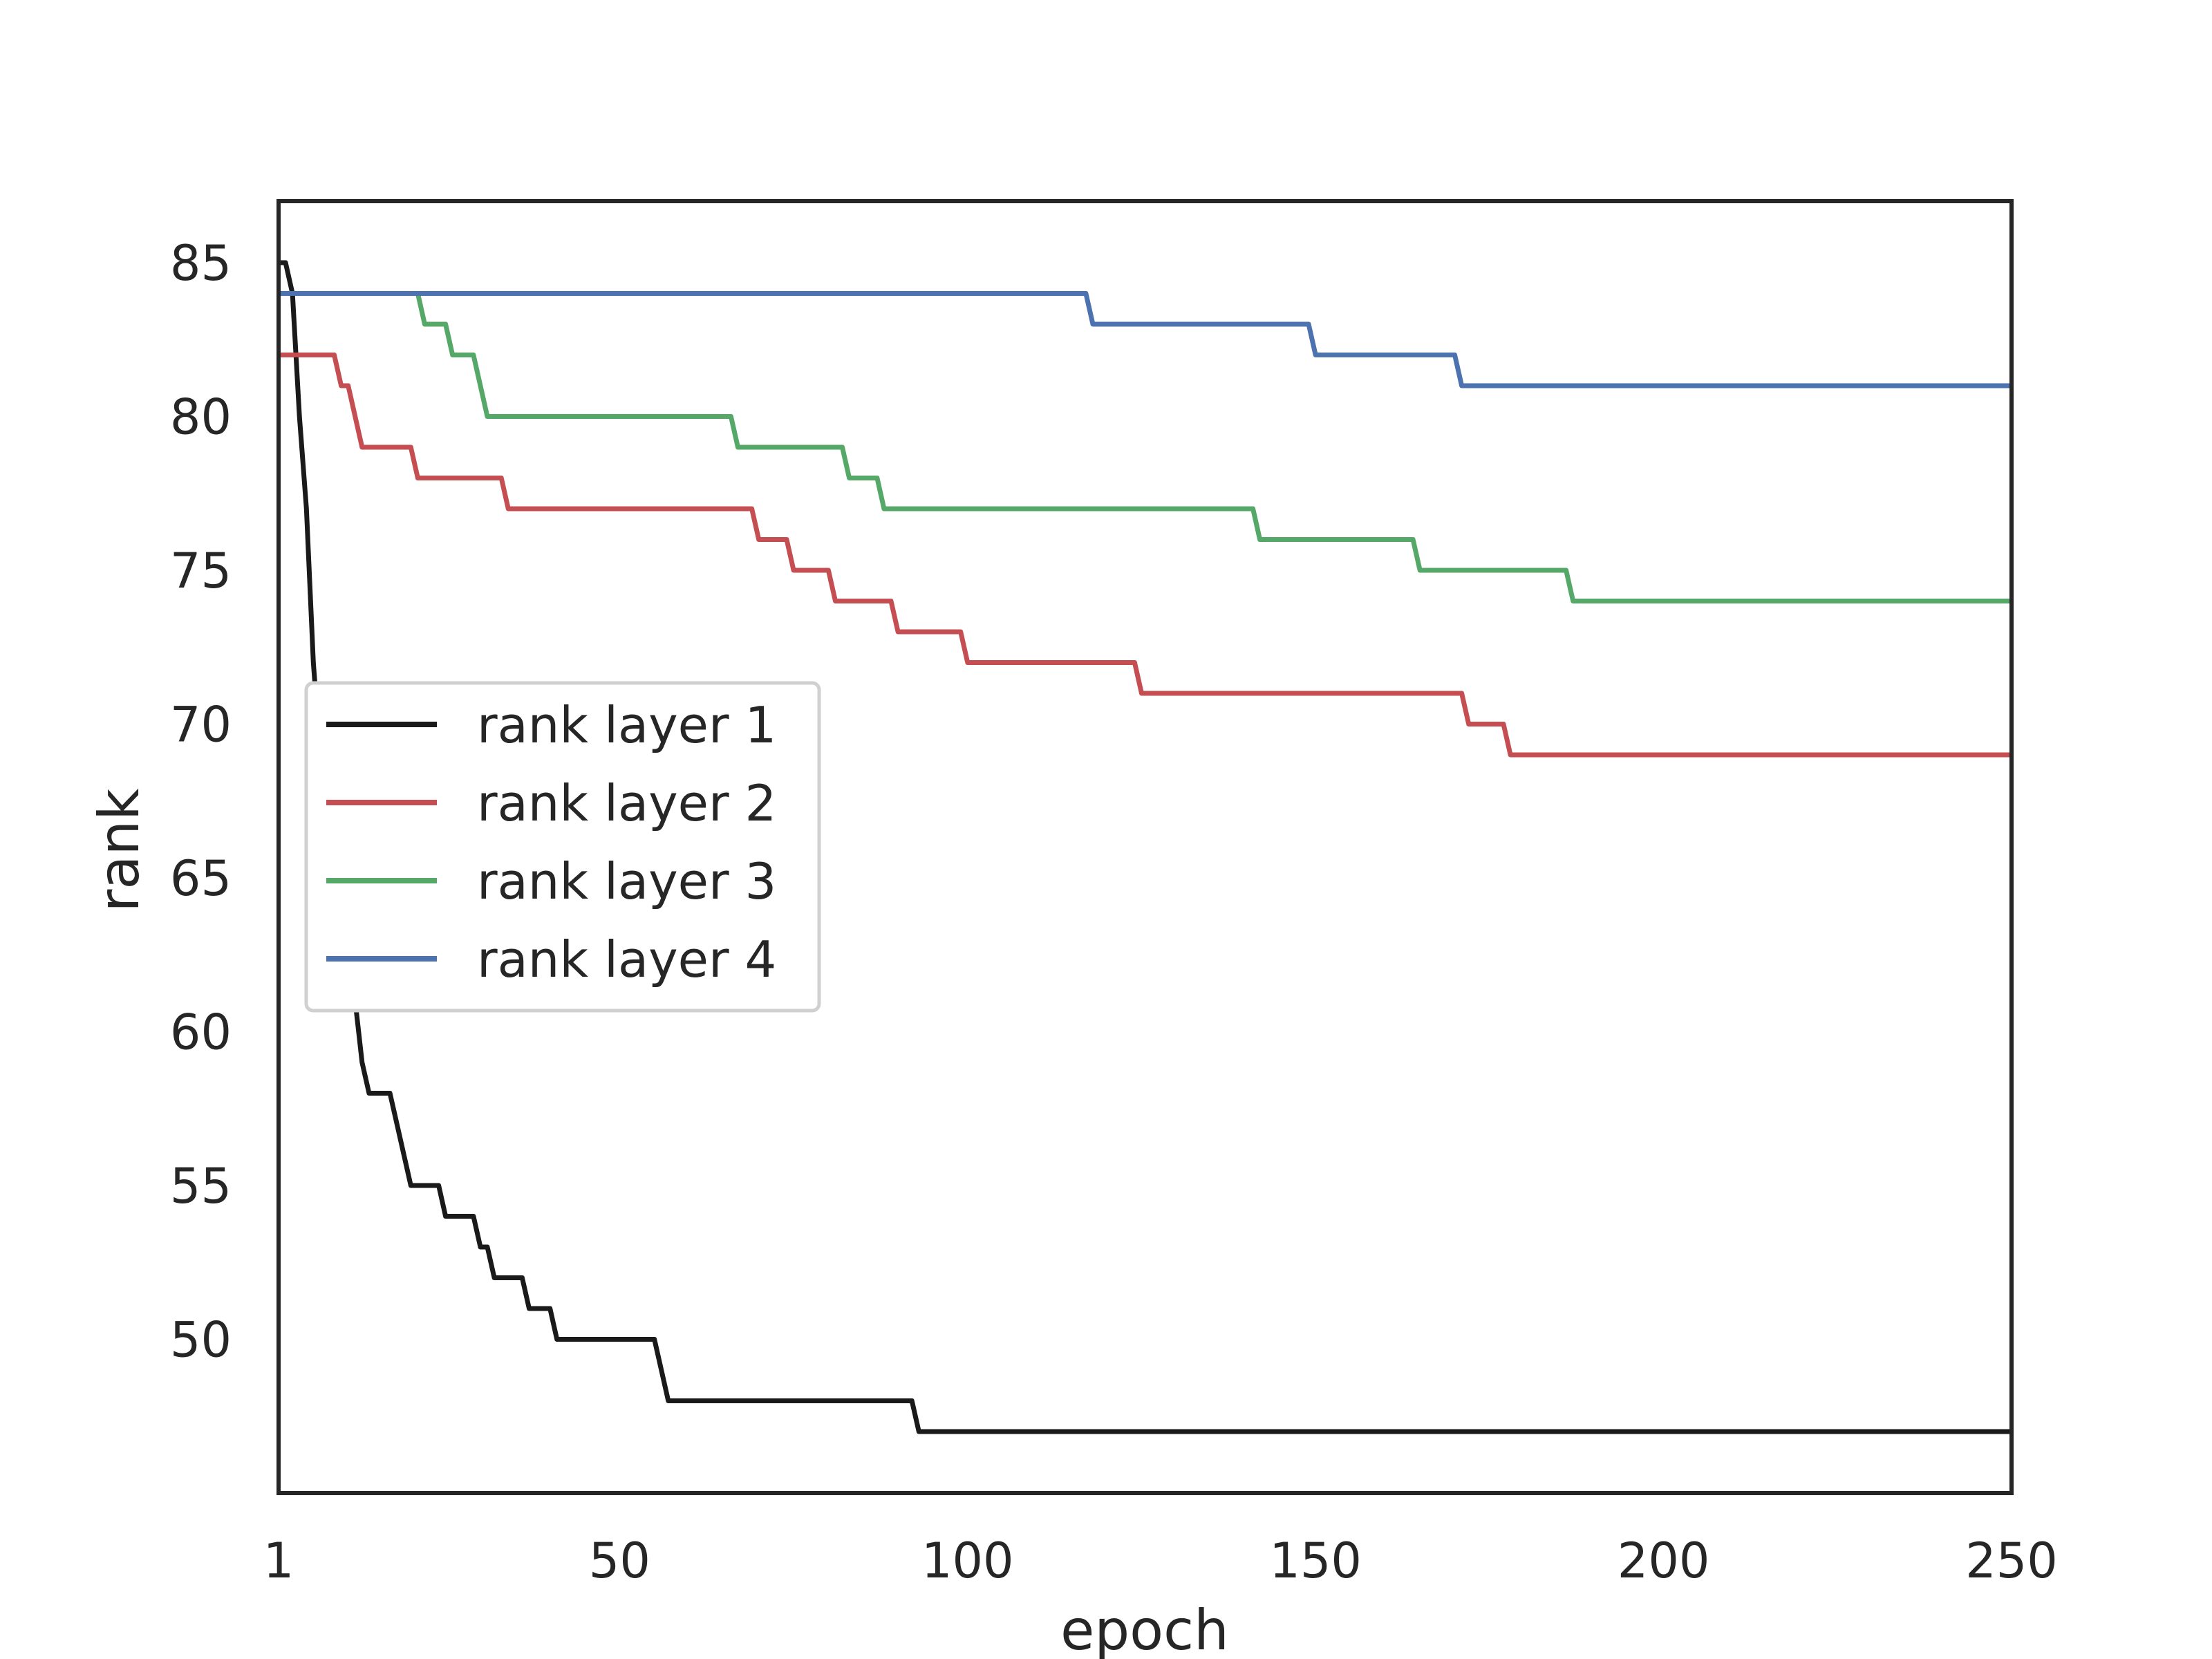  What do you see at coordinates (626, 959) in the screenshot?
I see `legend-label-layer-4: rank layer 4` at bounding box center [626, 959].